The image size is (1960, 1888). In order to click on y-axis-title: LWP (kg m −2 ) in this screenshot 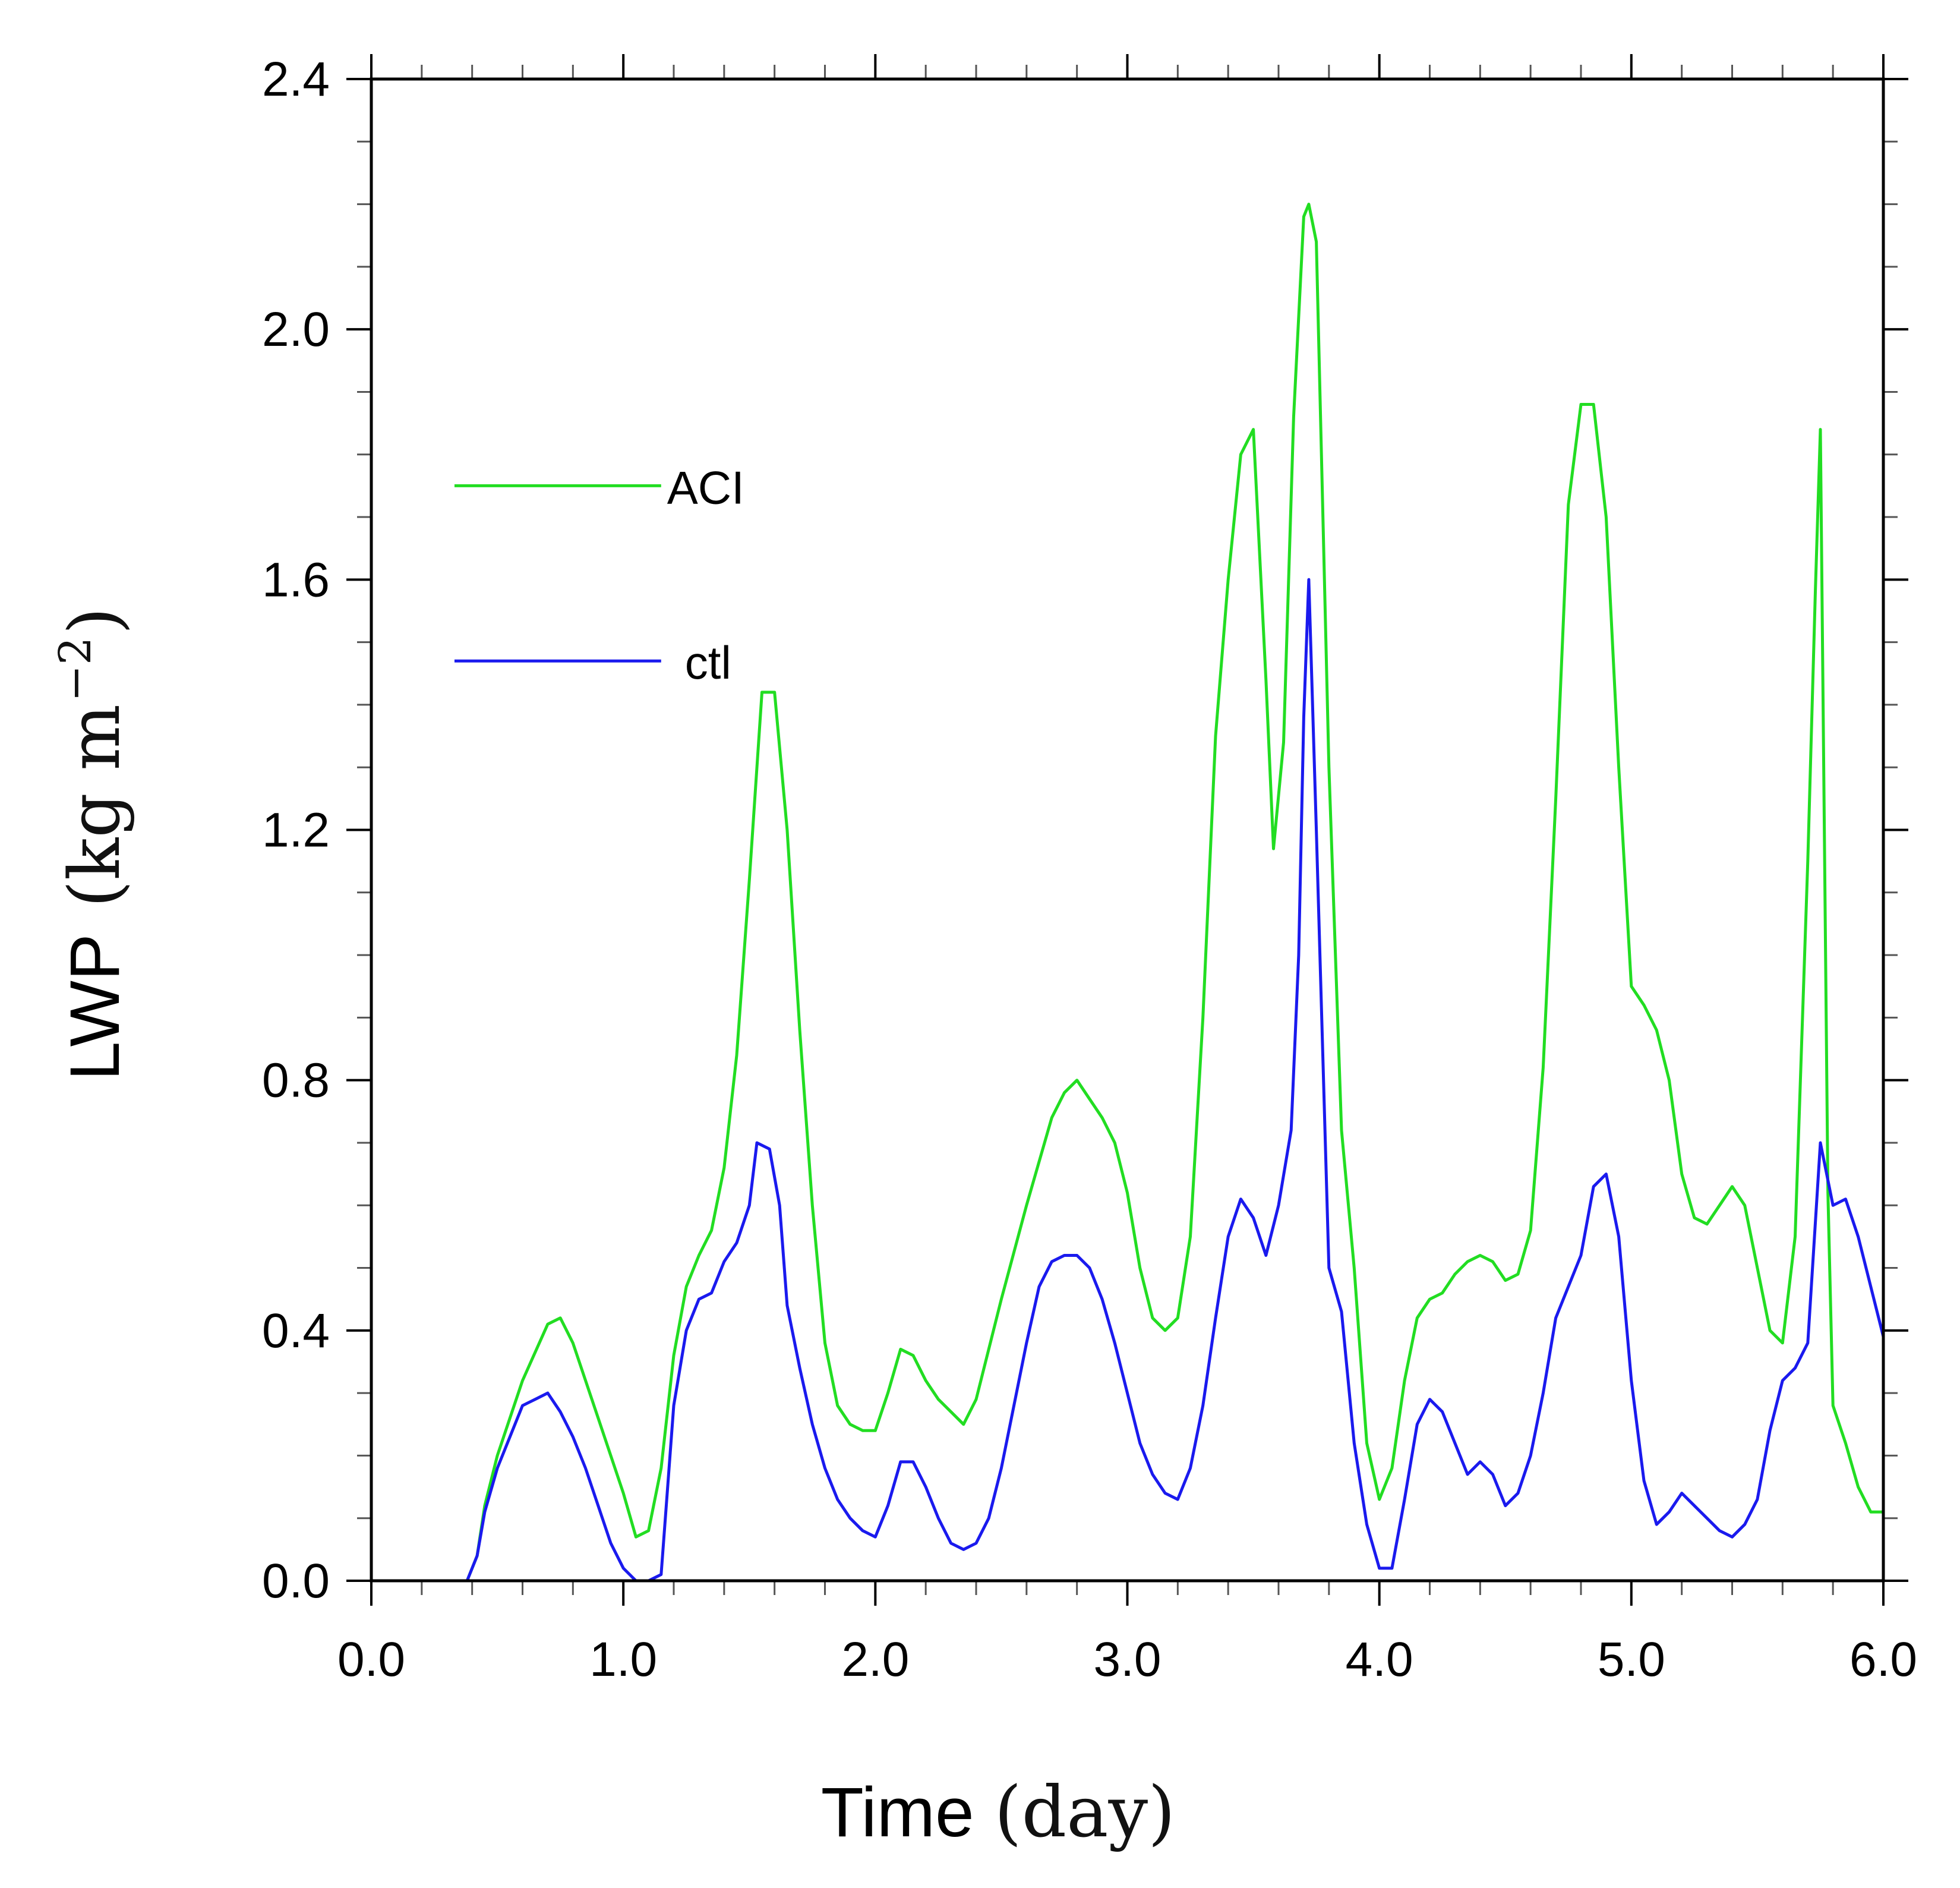, I will do `click(92, 844)`.